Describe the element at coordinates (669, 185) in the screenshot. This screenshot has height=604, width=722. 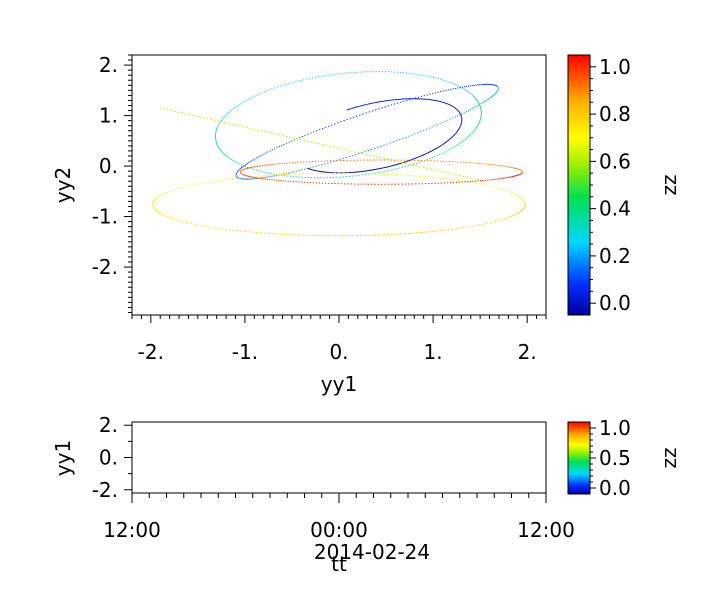
I see `top-colorbar-title: zz` at that location.